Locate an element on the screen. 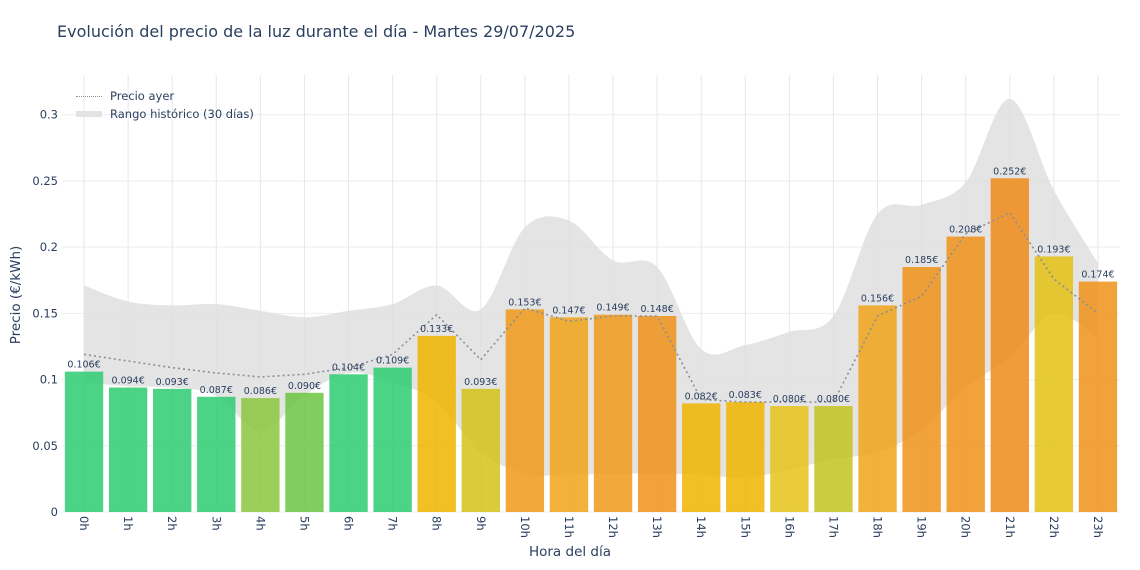  bar-value-label: 0.083€ is located at coordinates (745, 395).